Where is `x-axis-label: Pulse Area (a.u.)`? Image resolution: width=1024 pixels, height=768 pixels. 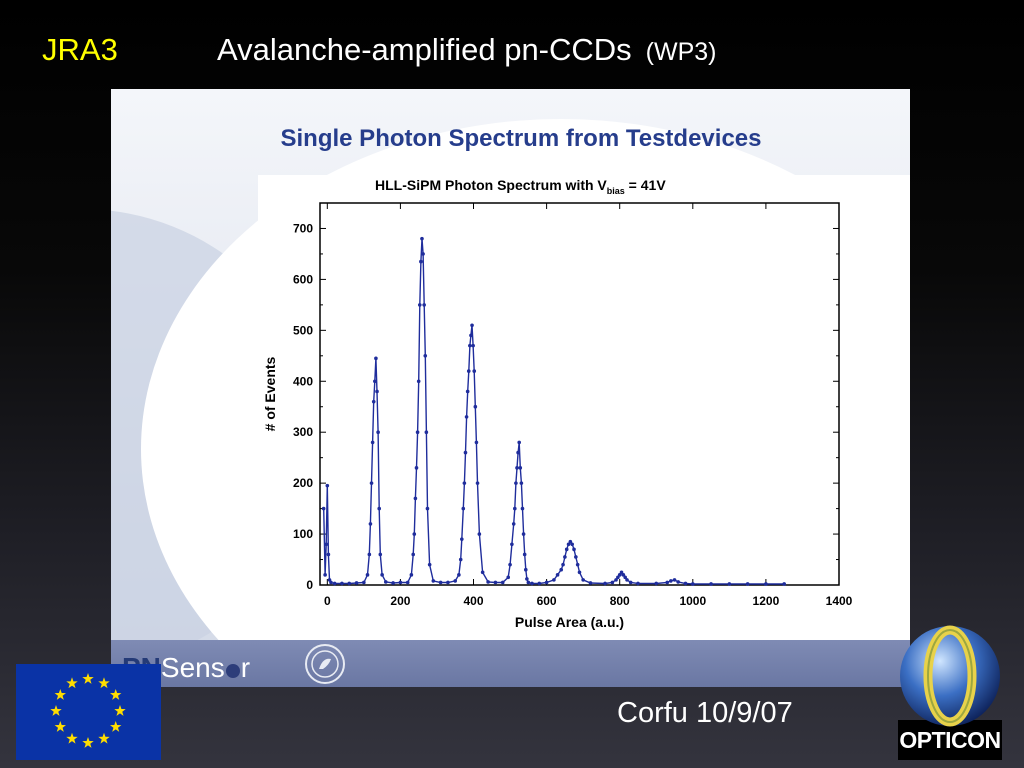
x-axis-label: Pulse Area (a.u.) is located at coordinates (569, 622).